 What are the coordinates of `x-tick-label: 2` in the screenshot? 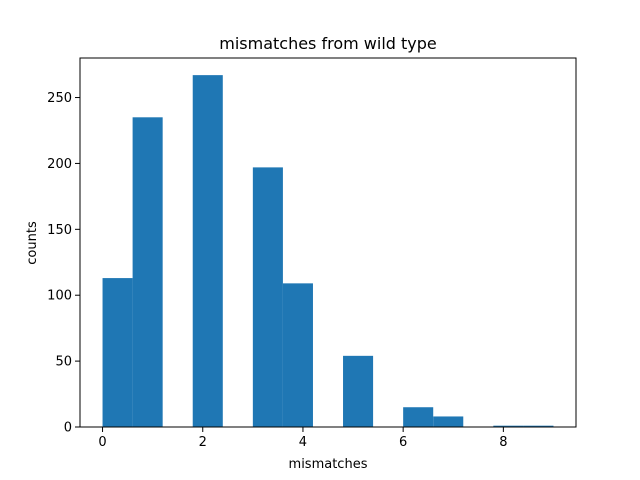 It's located at (203, 442).